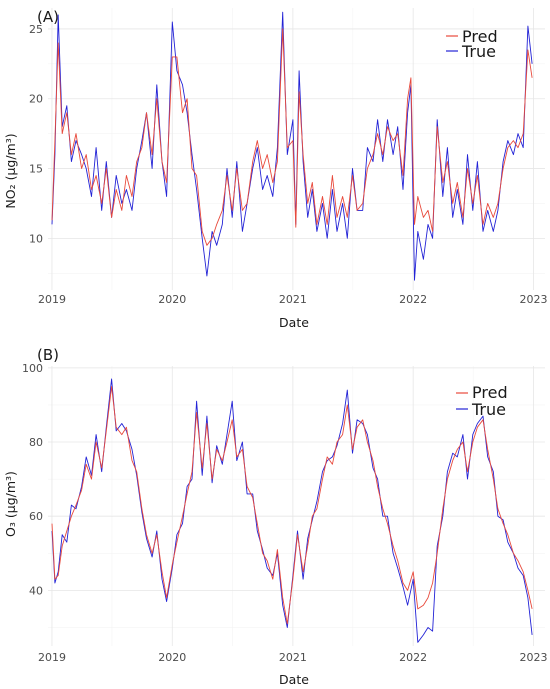 This screenshot has width=550, height=689. Describe the element at coordinates (10, 170) in the screenshot. I see `y-axis-title-no2: NO₂ (μg/m³)` at that location.